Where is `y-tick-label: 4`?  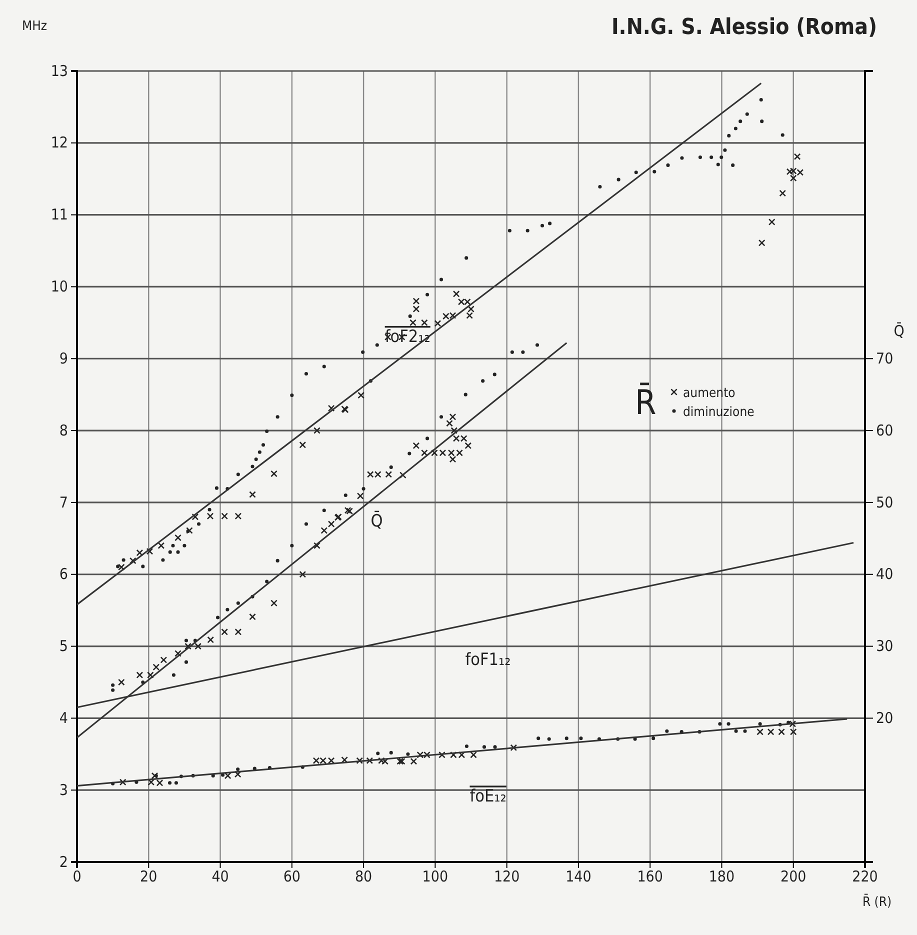 y-tick-label: 4 is located at coordinates (63, 717).